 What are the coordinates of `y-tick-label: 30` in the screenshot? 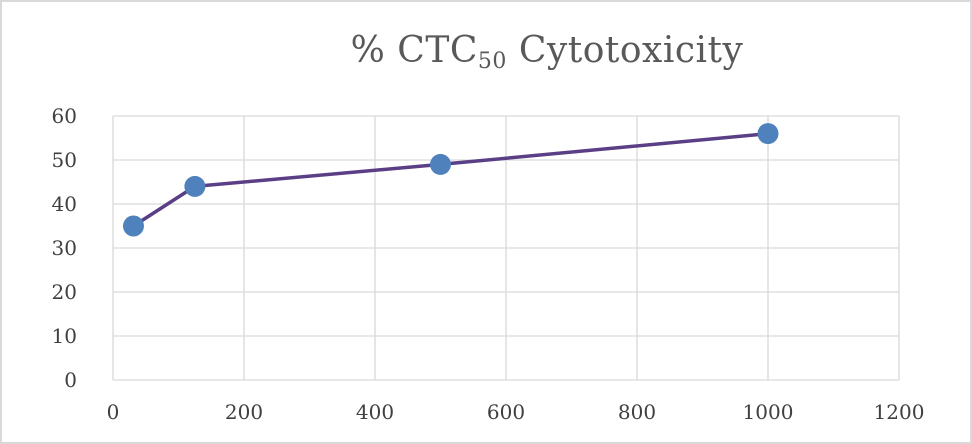 It's located at (64, 248).